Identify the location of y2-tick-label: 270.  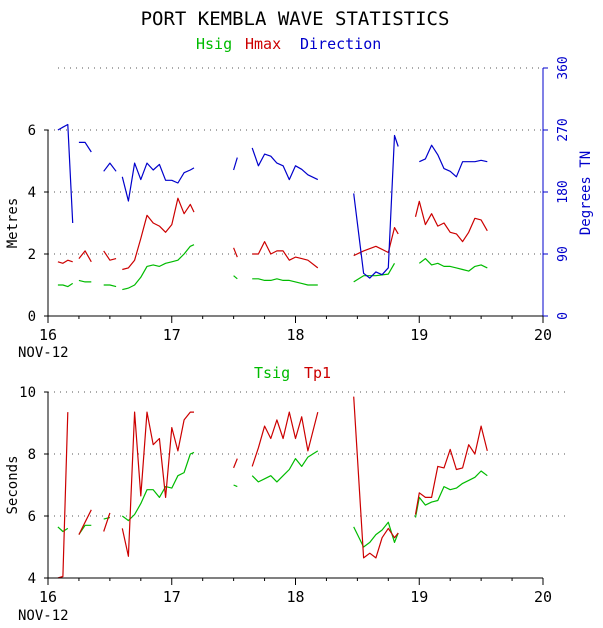
(563, 129).